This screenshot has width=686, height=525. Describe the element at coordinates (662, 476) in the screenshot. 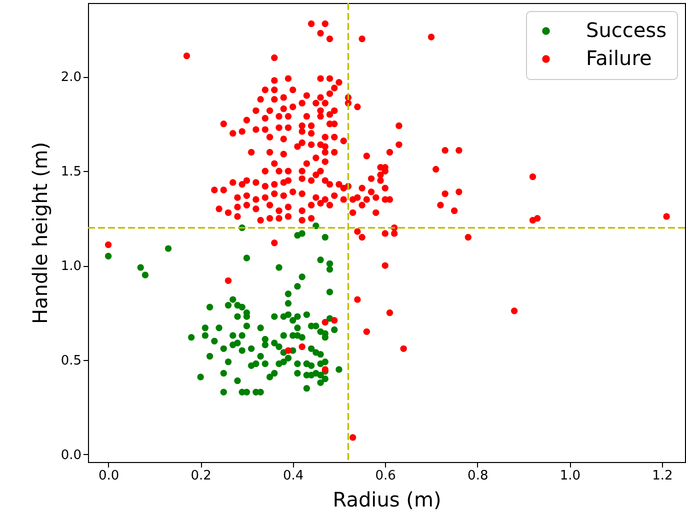

I see `x-tick-label: 1.2` at that location.